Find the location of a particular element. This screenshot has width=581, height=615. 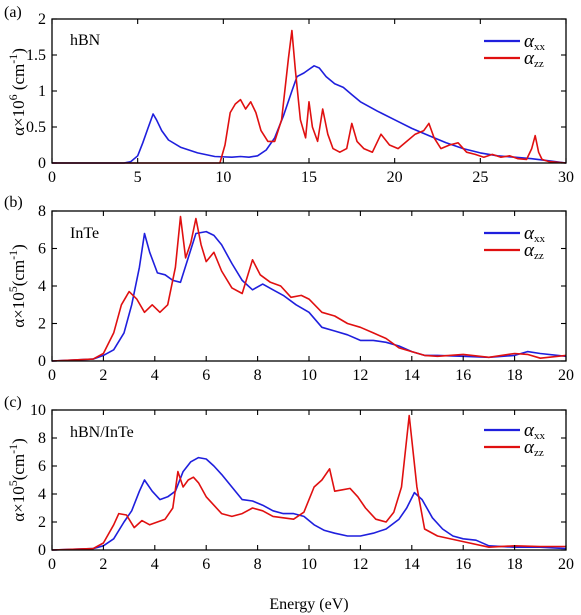

y-tick-label: 1 is located at coordinates (42, 91).